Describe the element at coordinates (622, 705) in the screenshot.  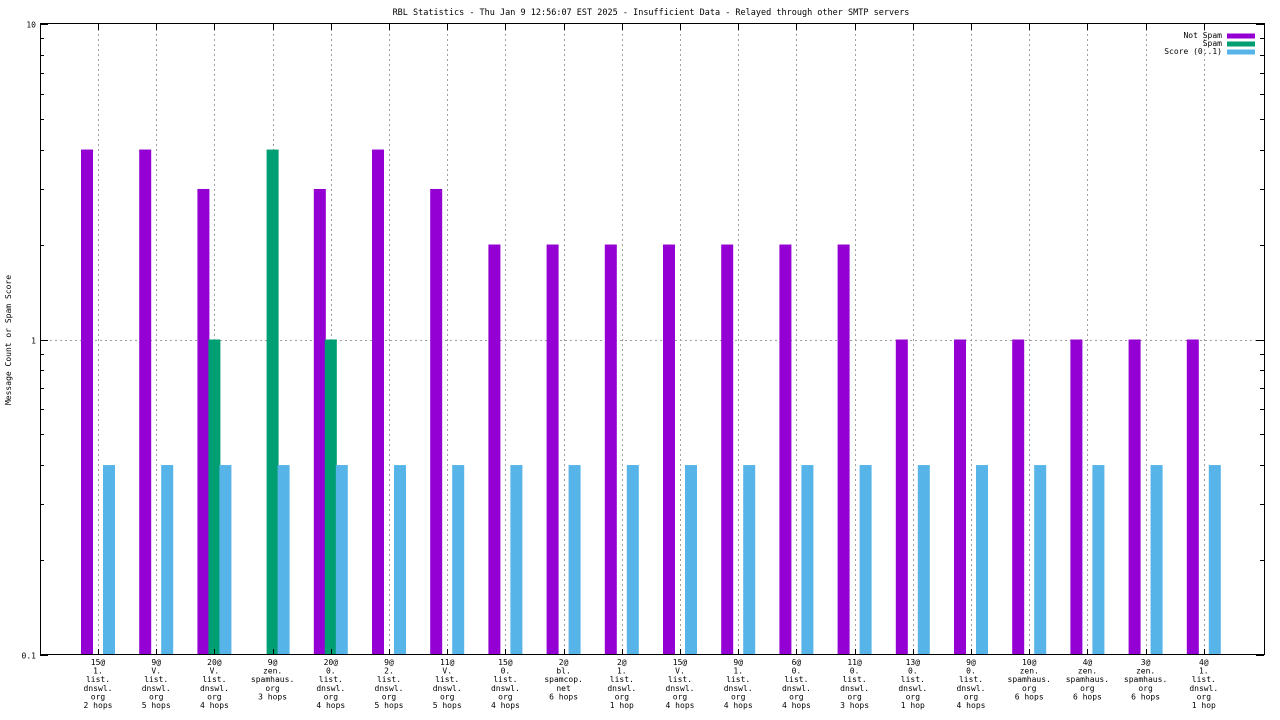
I see `x-tick-label-line: 1 hop` at that location.